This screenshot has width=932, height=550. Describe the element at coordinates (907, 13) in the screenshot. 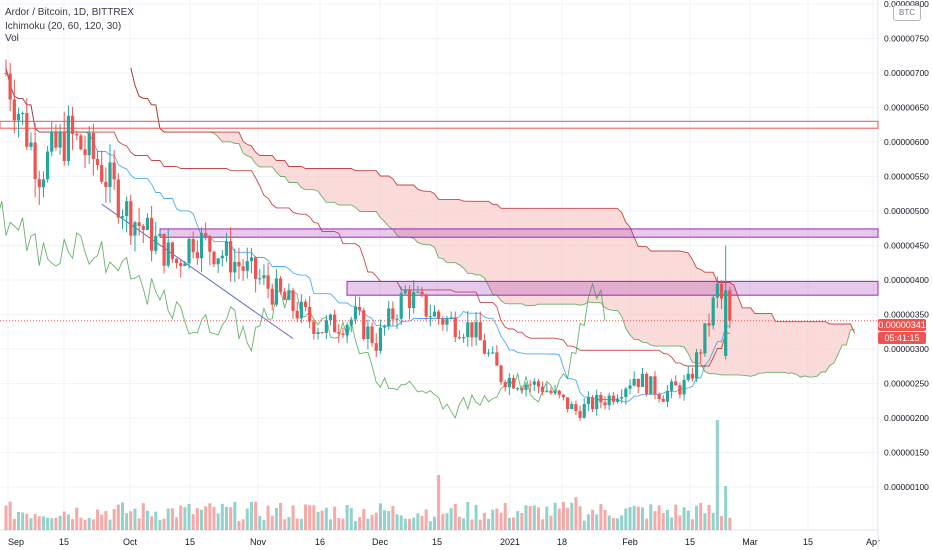

I see `currency-badge: BTC` at that location.